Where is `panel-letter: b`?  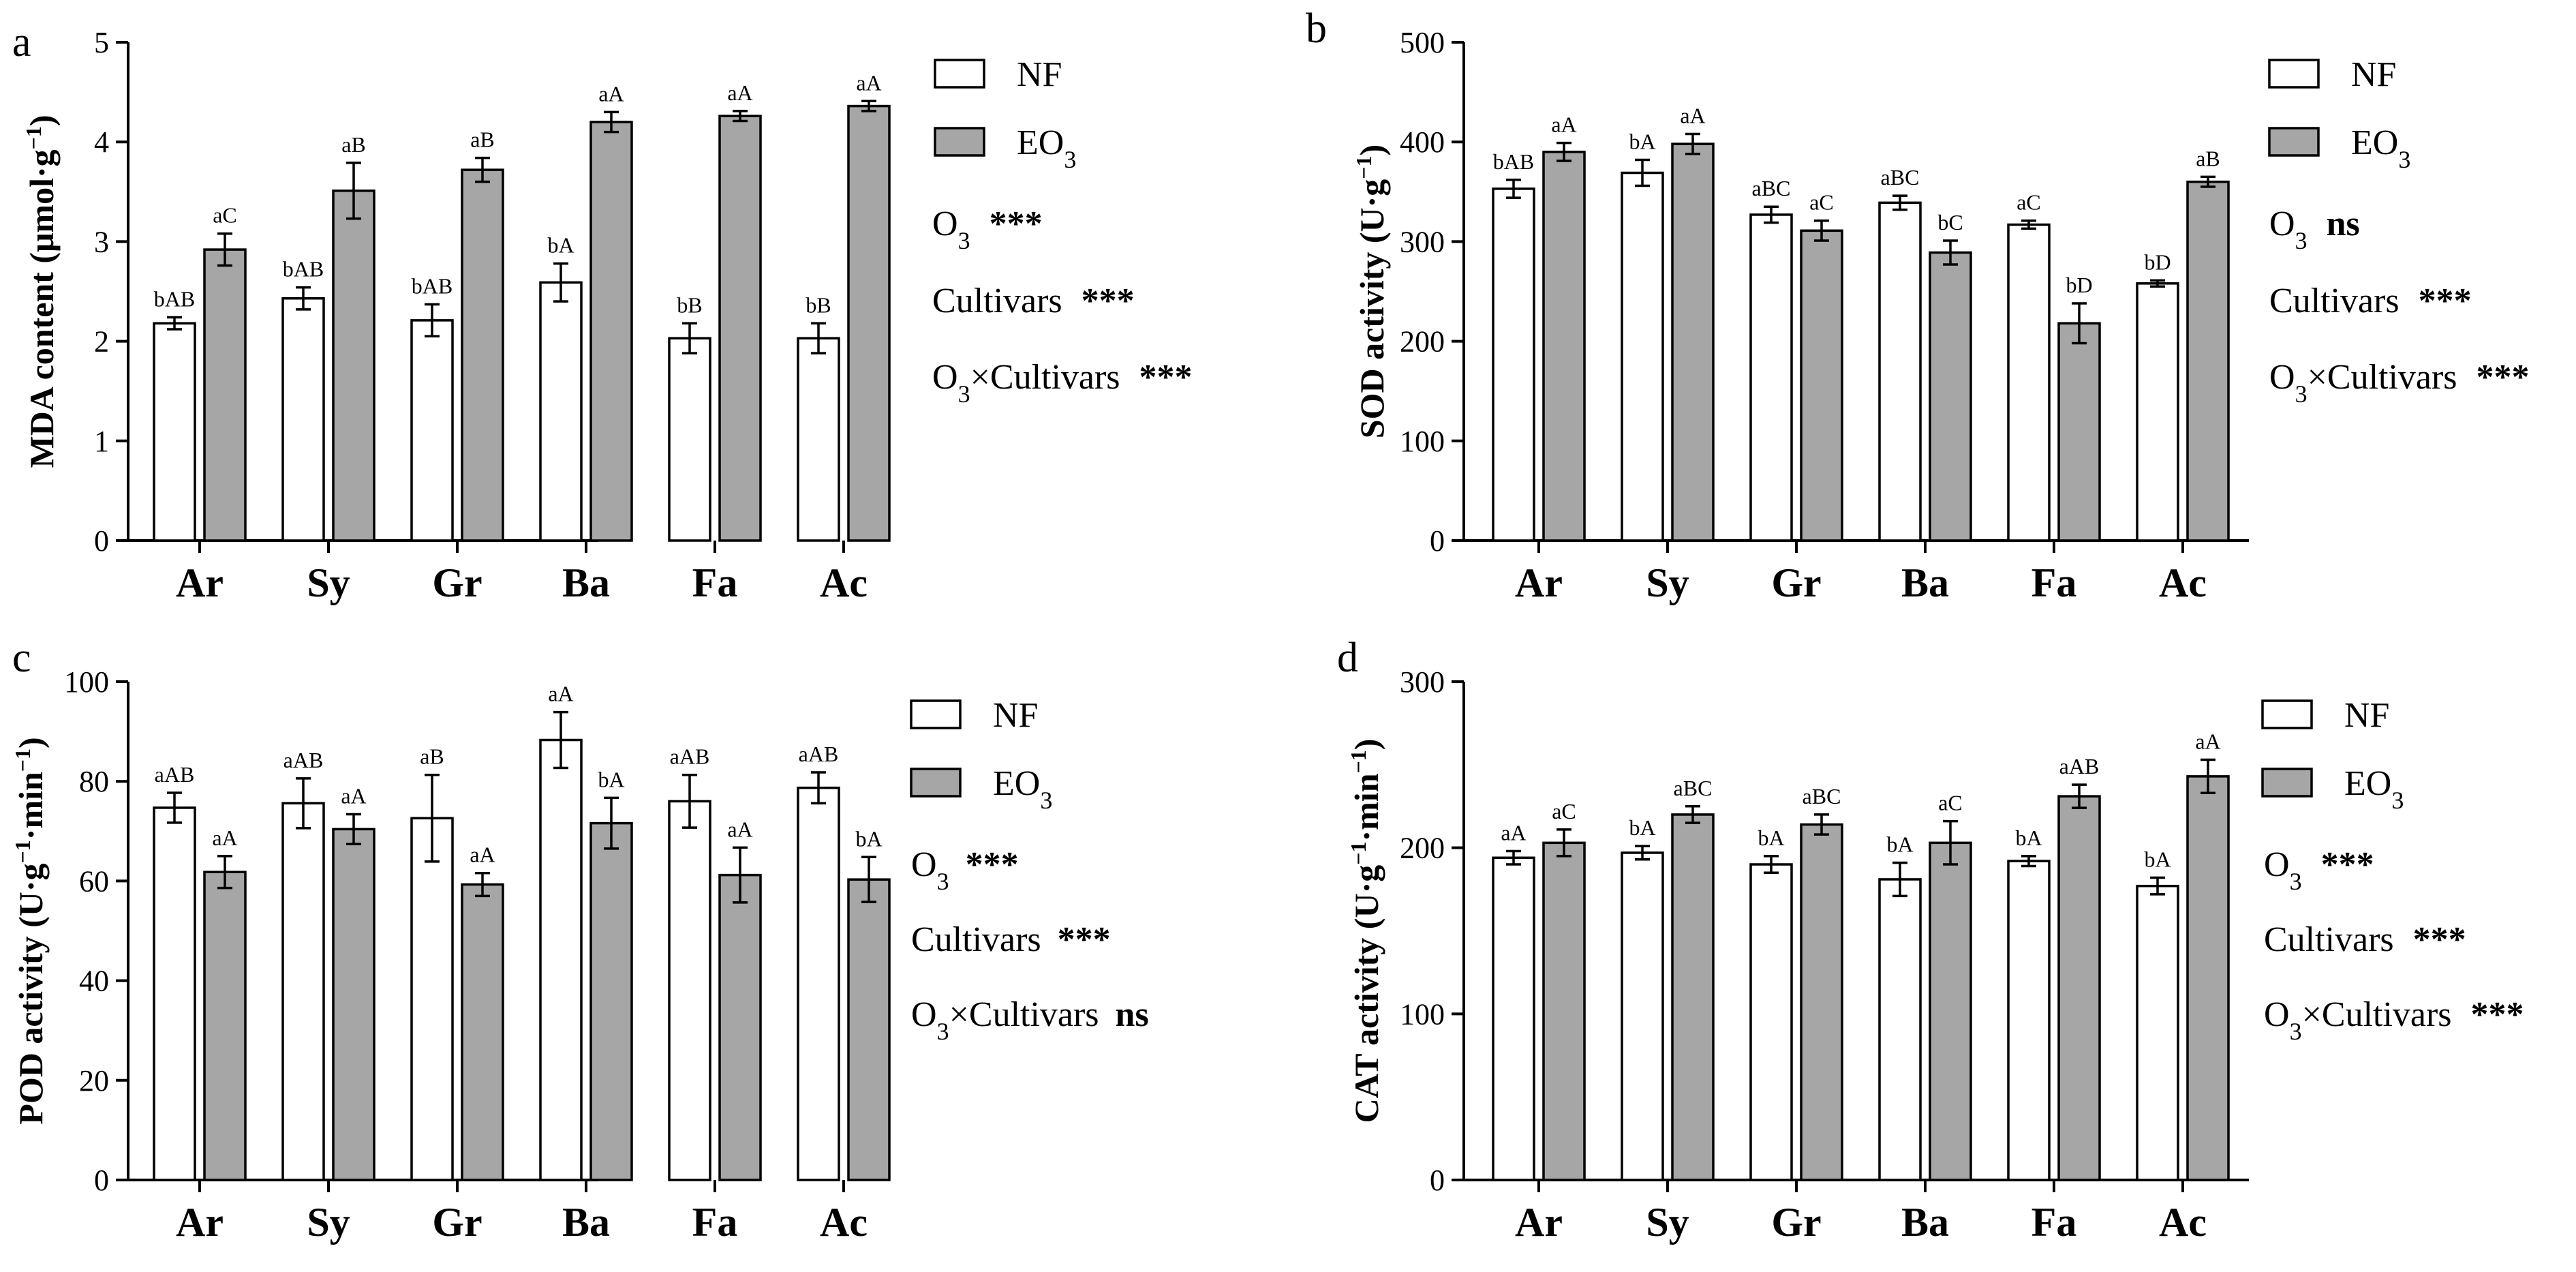 panel-letter: b is located at coordinates (1316, 28).